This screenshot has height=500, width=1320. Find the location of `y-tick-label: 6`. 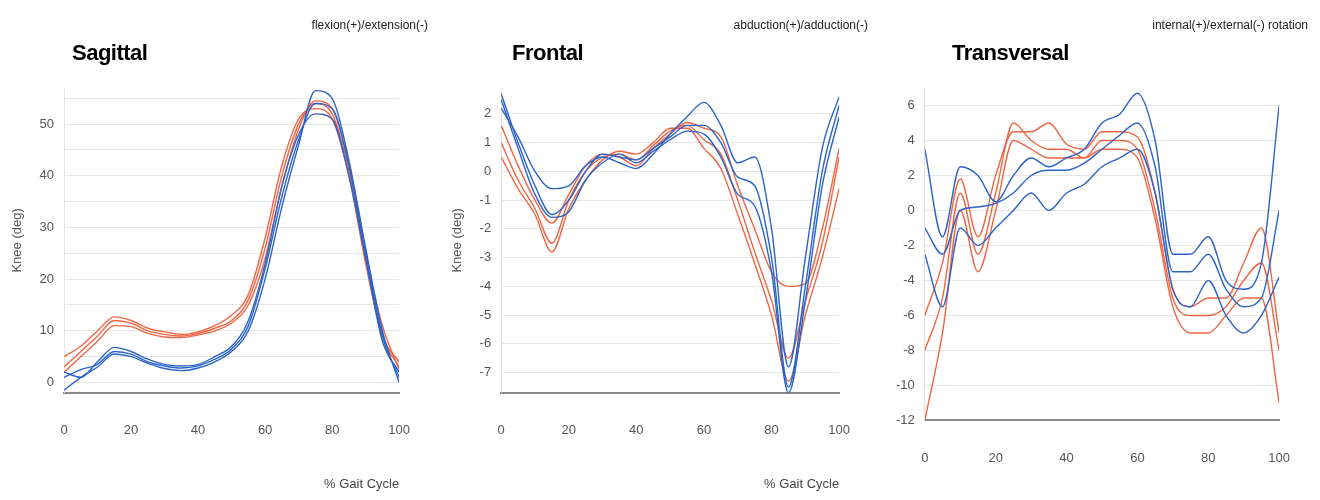

y-tick-label: 6 is located at coordinates (911, 105).